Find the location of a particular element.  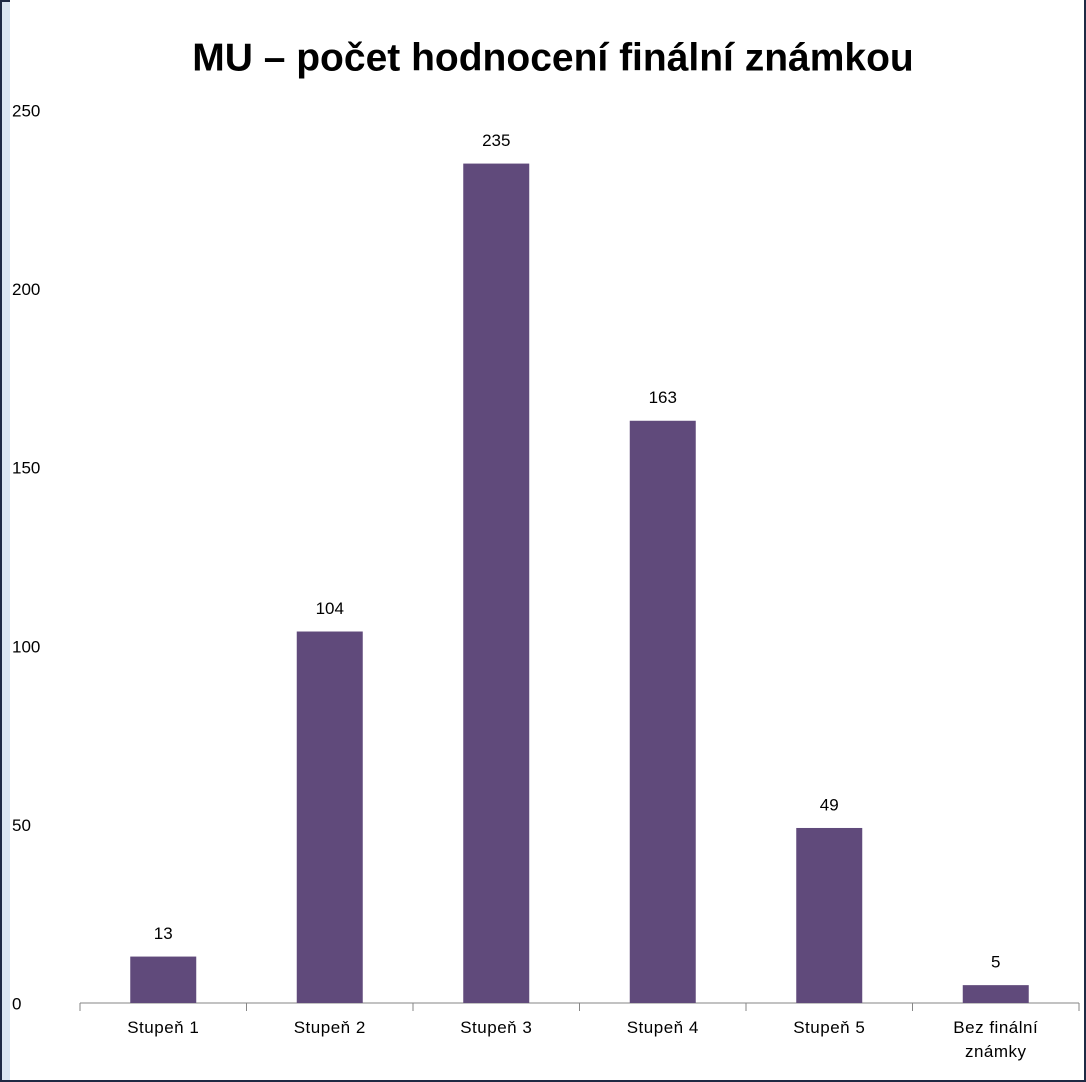

y-tick-label: 250 is located at coordinates (26, 110).